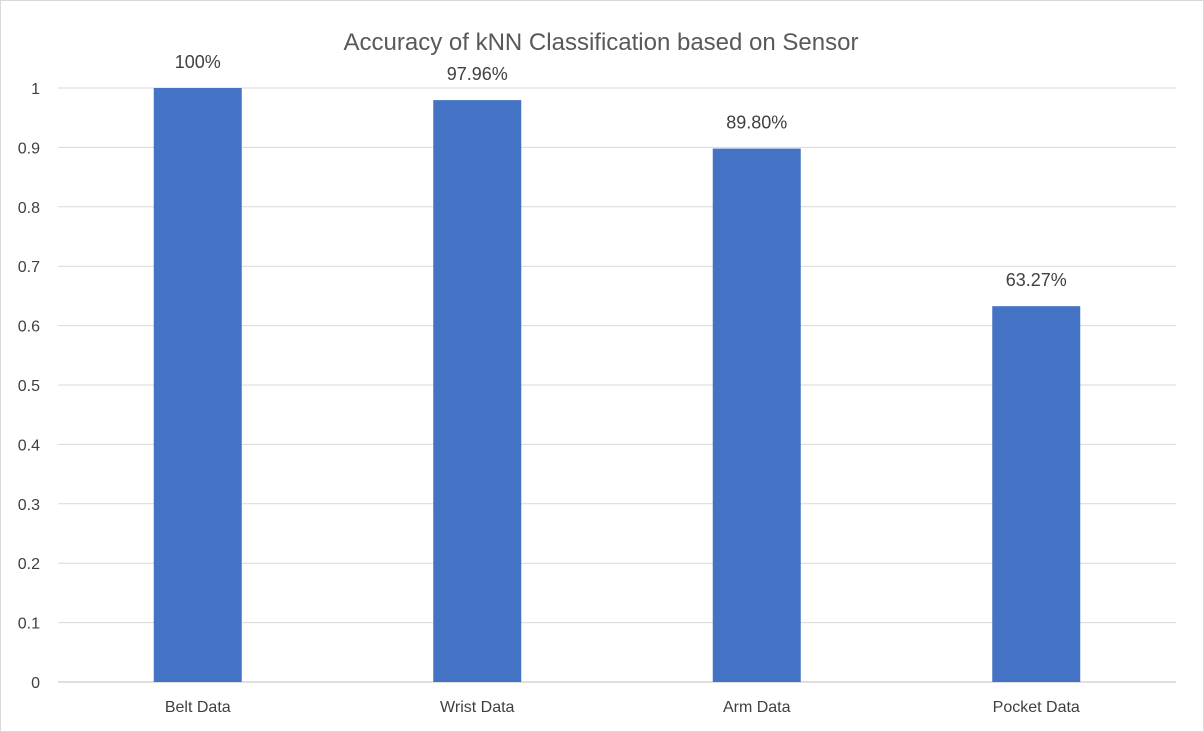 The image size is (1204, 732). What do you see at coordinates (29, 327) in the screenshot?
I see `y-tick-label: 0.6` at bounding box center [29, 327].